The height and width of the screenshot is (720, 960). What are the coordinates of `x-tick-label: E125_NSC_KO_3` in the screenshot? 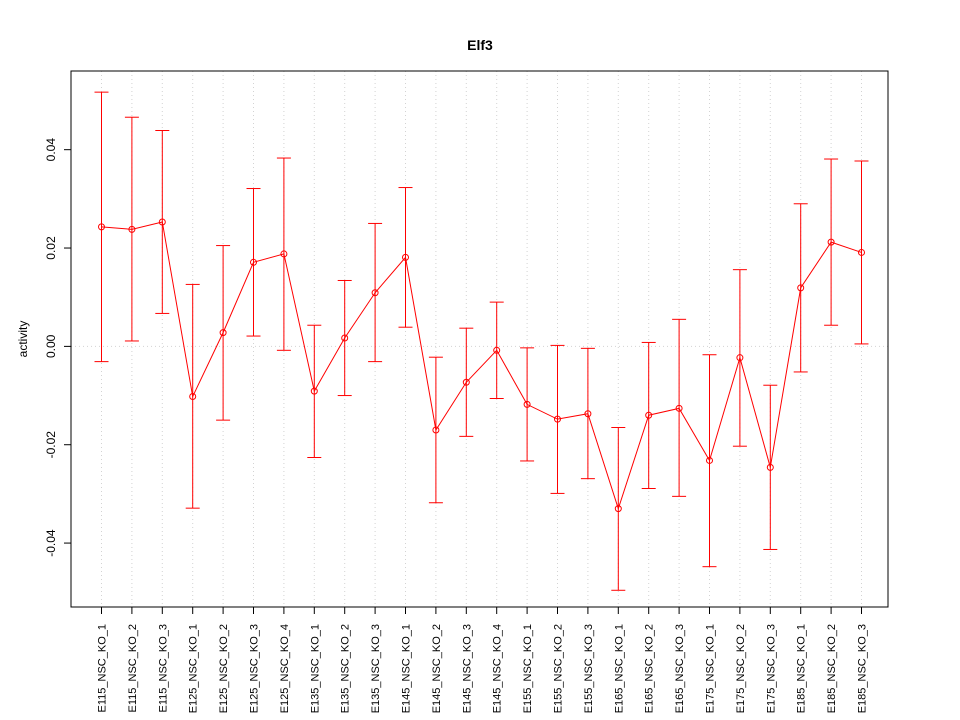 It's located at (255, 668).